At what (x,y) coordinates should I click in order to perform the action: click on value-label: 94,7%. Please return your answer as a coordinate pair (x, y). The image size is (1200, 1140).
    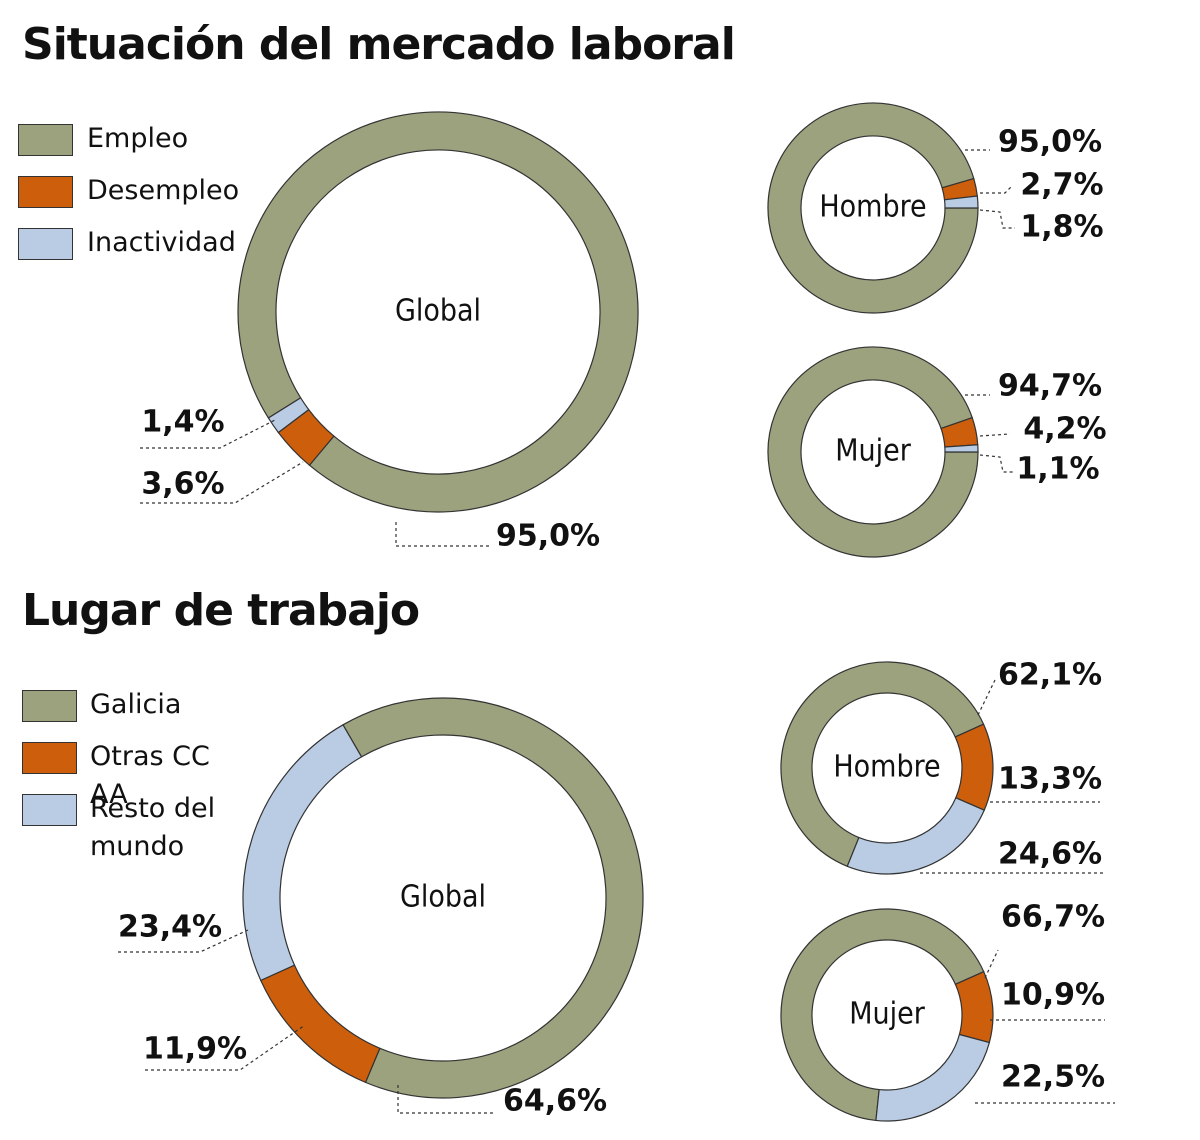
    Looking at the image, I should click on (1050, 386).